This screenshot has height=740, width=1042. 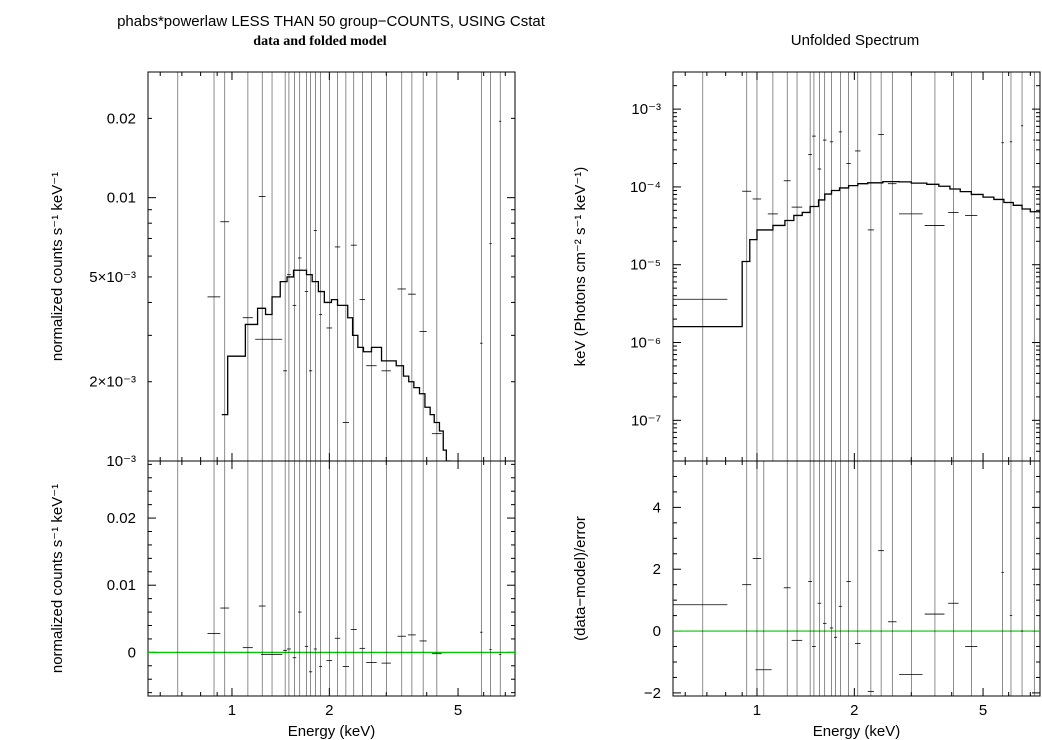 What do you see at coordinates (332, 731) in the screenshot?
I see `x-axis-label: Energy (keV)` at bounding box center [332, 731].